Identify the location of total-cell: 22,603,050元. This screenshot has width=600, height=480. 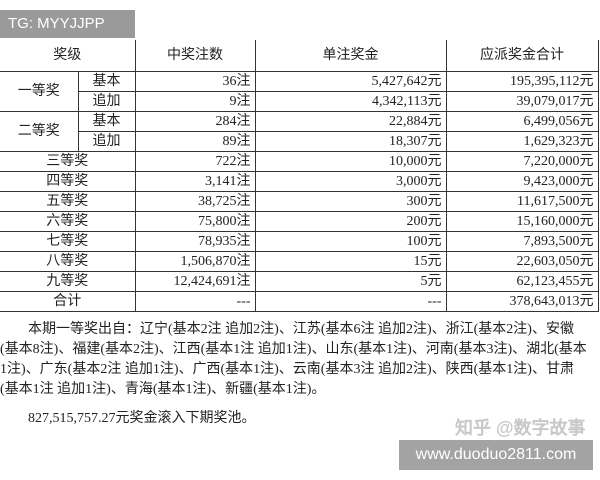
(522, 261).